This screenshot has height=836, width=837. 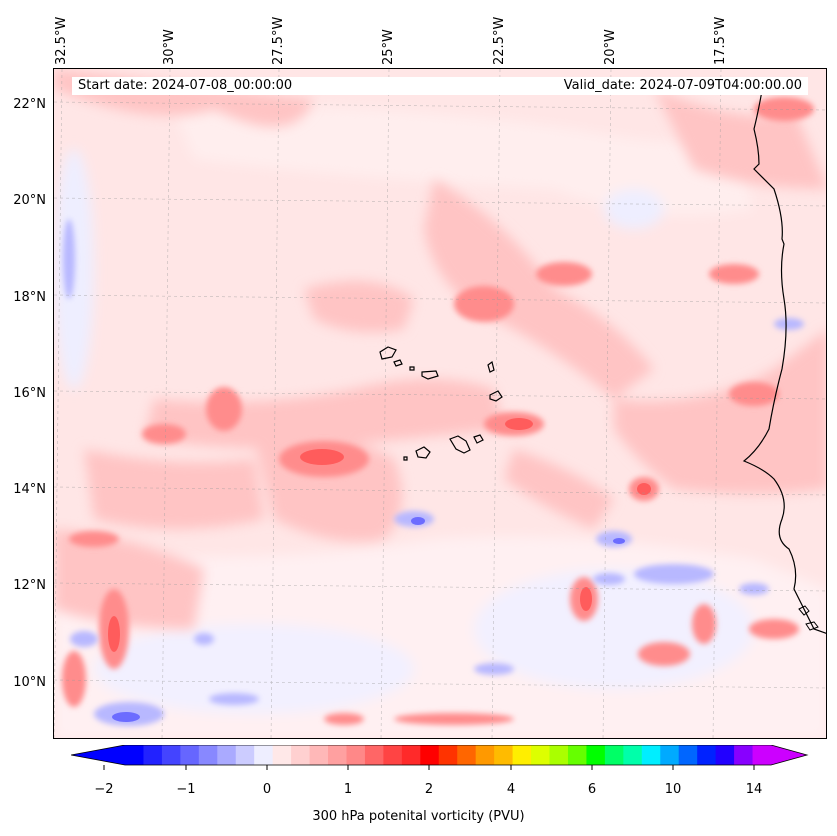 I want to click on colorbar-outline, so click(x=440, y=755).